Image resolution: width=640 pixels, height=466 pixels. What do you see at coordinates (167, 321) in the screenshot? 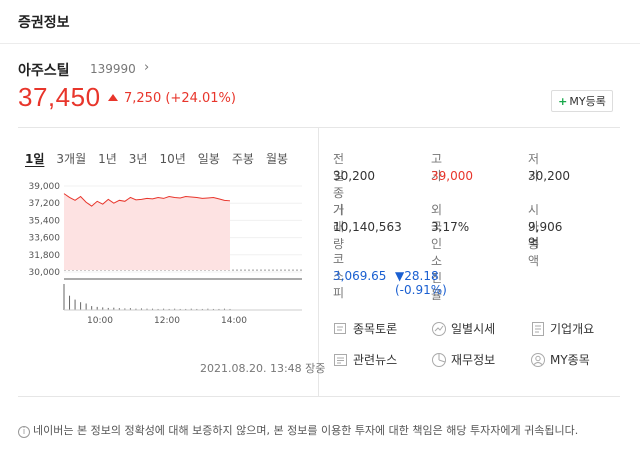
I see `x-tick-label: 12:00` at bounding box center [167, 321].